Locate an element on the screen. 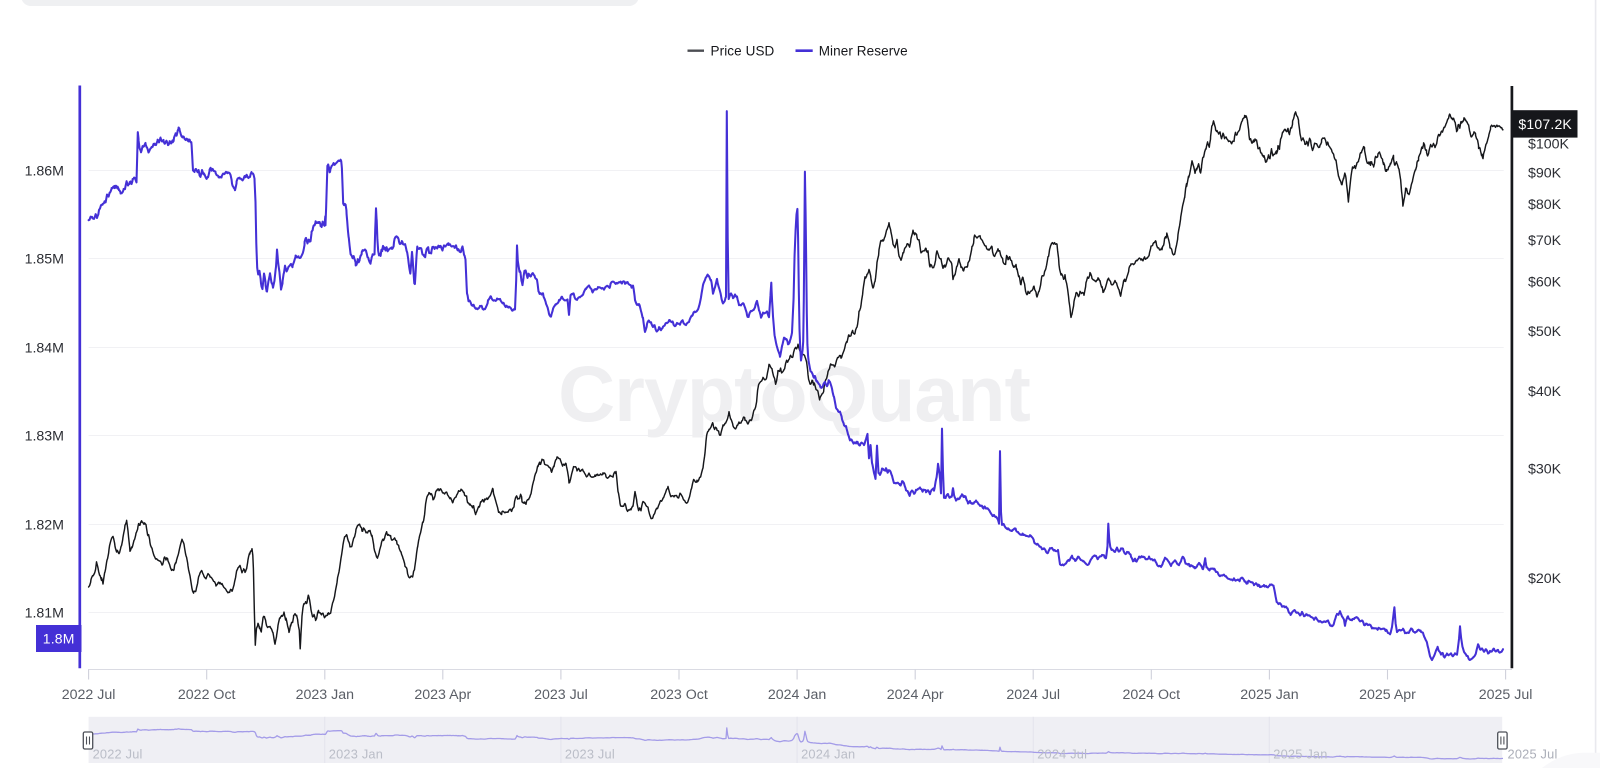 Image resolution: width=1600 pixels, height=768 pixels. svg-text: CryptoQuant is located at coordinates (794, 393).